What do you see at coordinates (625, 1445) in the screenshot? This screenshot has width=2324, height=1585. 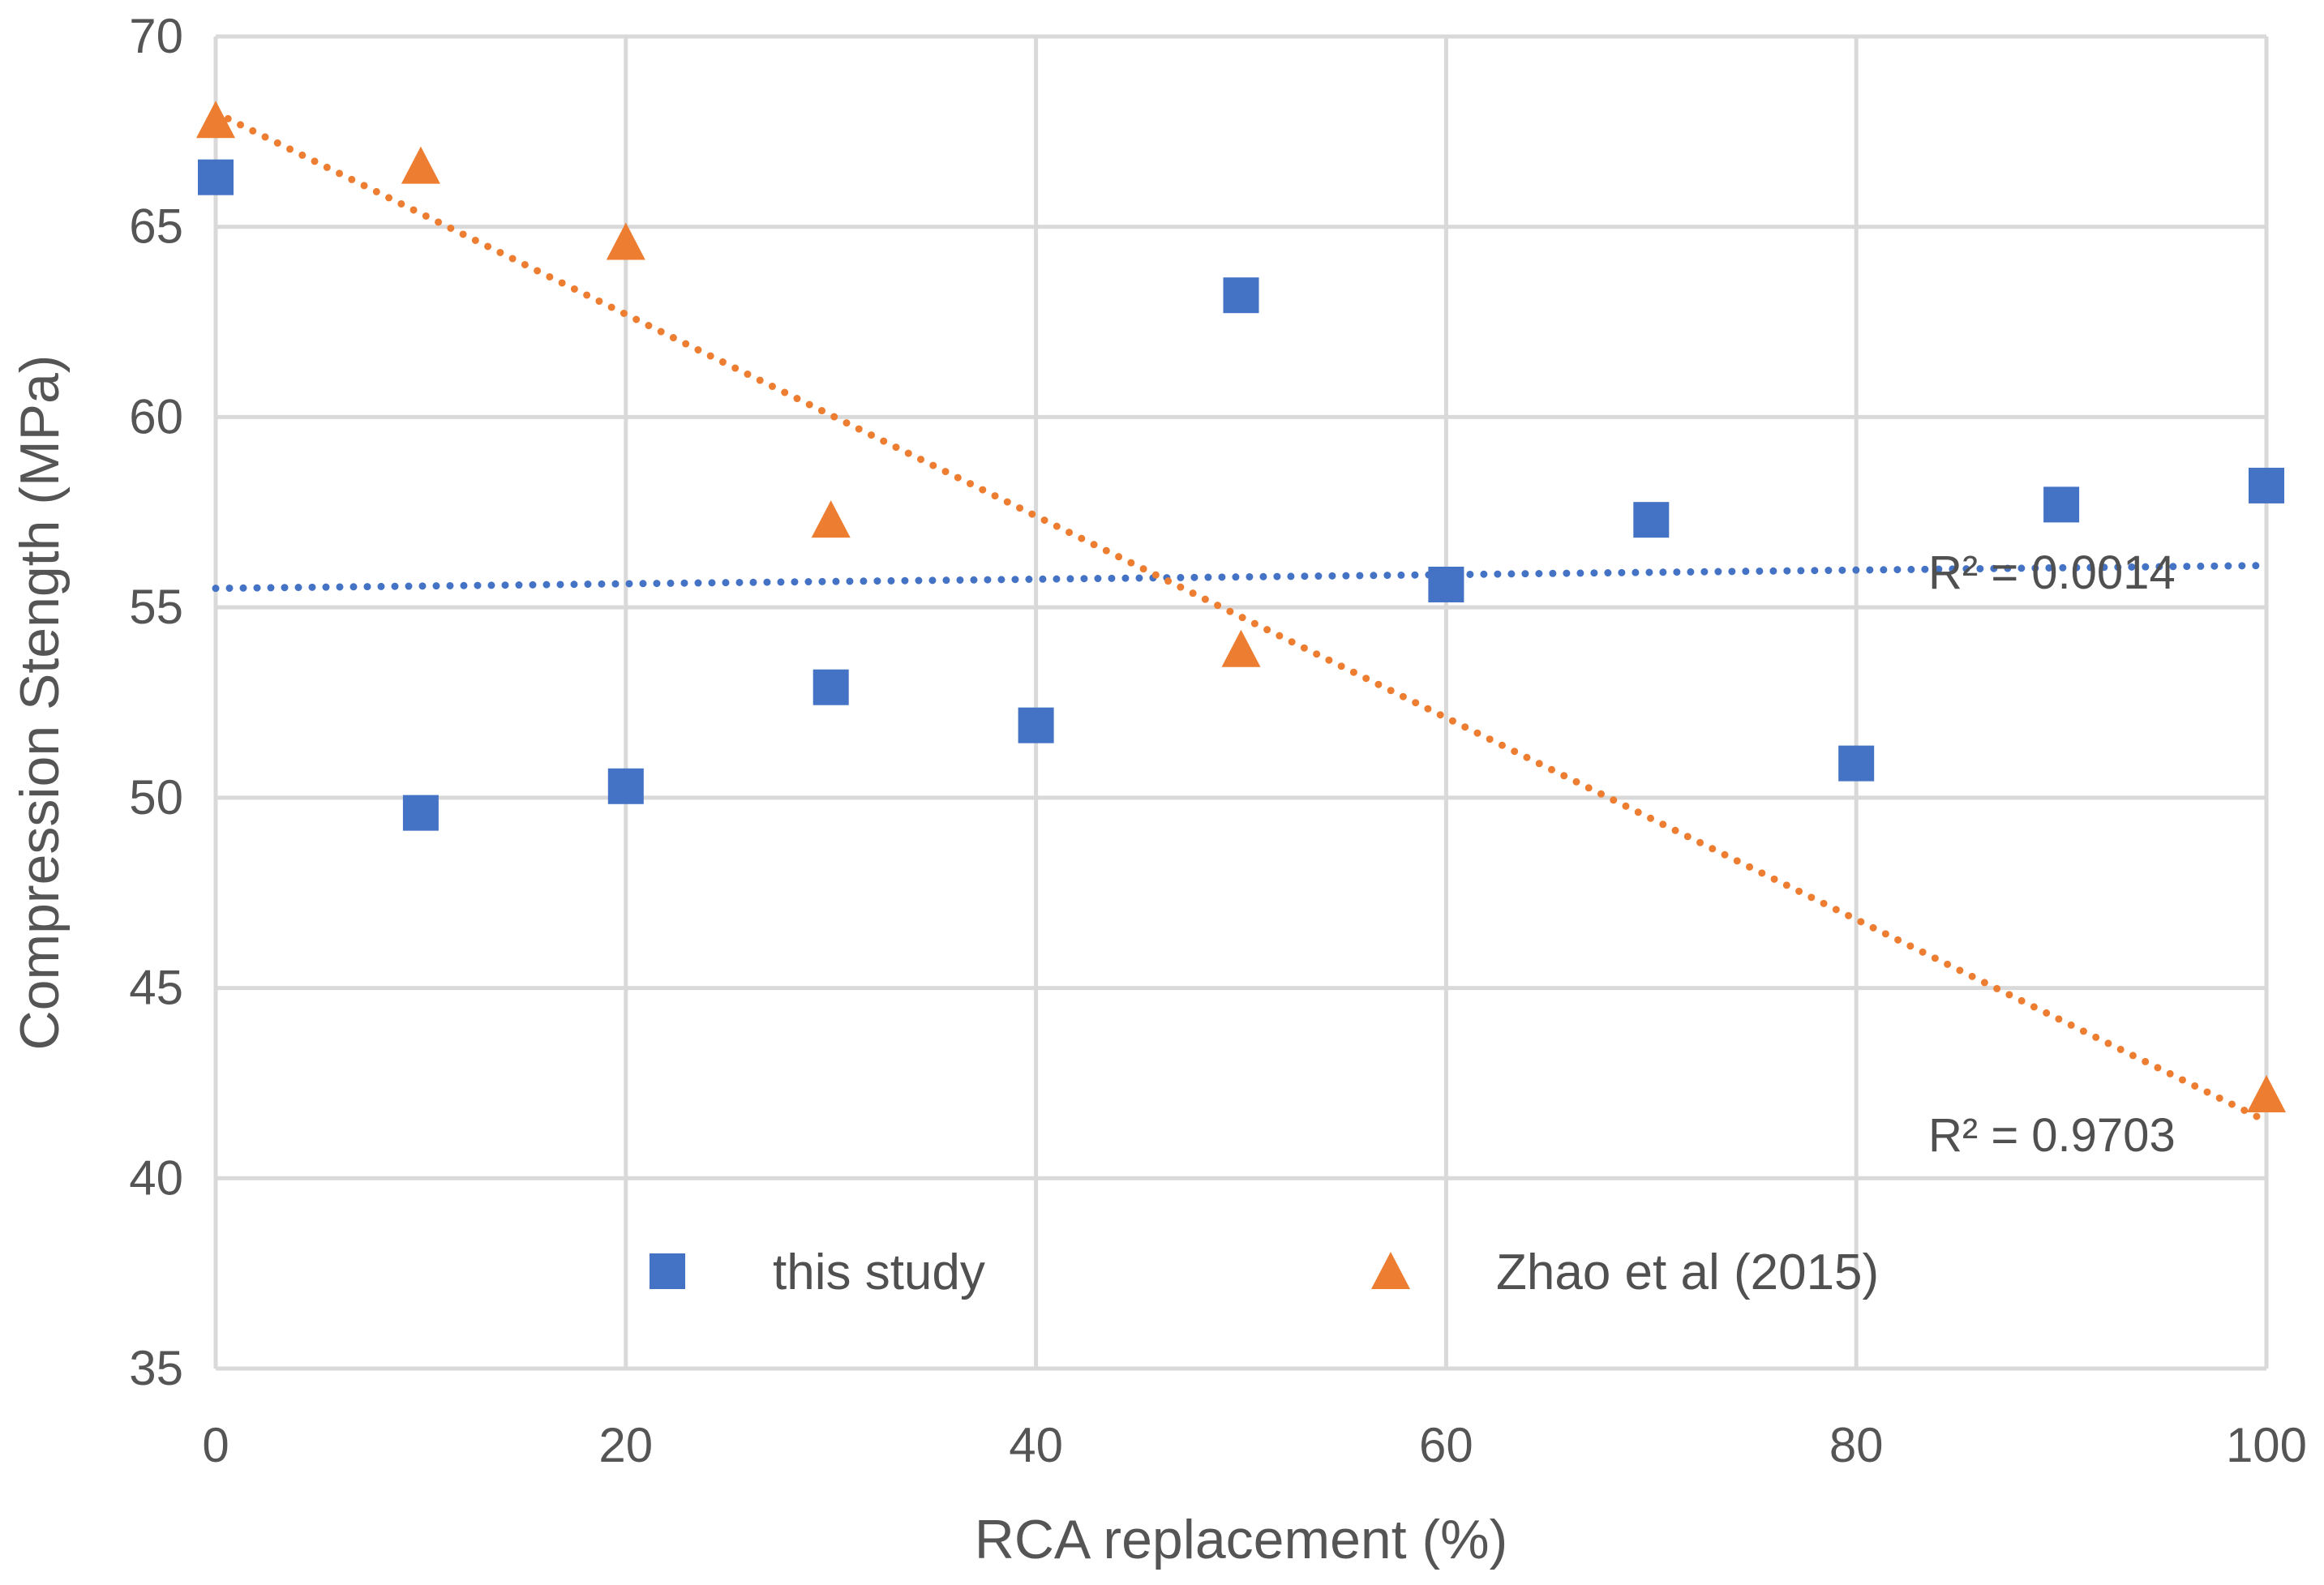 I see `x-tick-label: 20` at bounding box center [625, 1445].